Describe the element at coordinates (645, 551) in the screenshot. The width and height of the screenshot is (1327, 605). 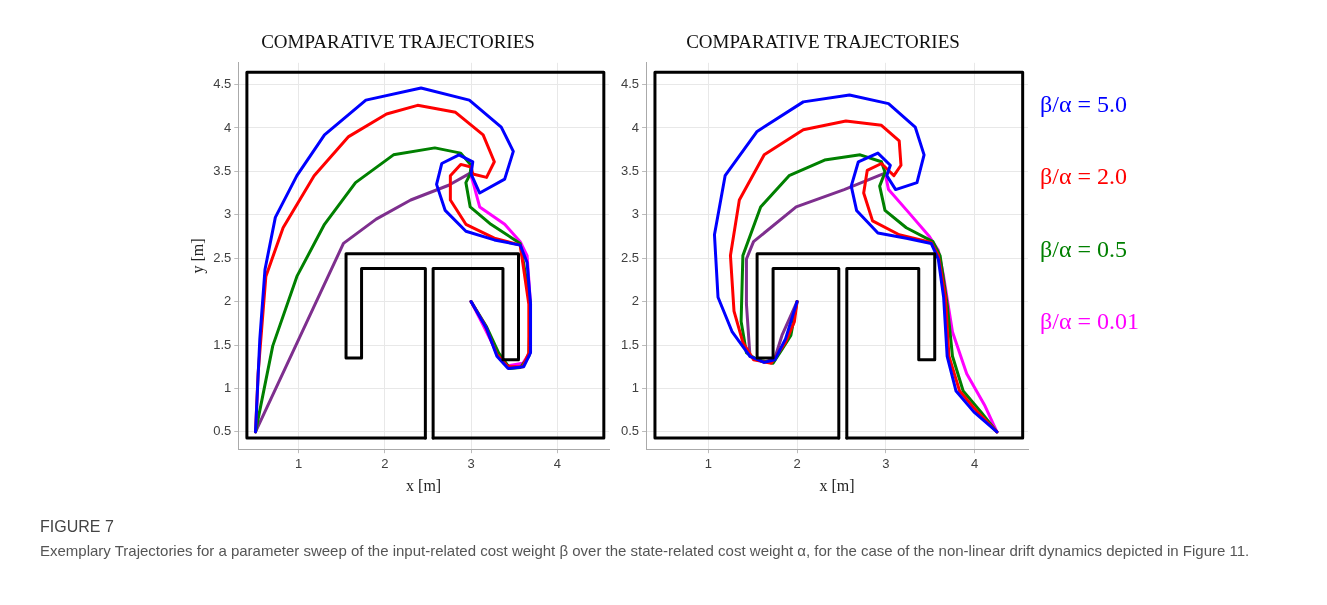
I see `text: Exemplary Trajectories for a parameter sweep of the input-related cost weight β over the state-related cost weight α, for the case of the non-linear drift dynamics depicted in Figure 11.` at that location.